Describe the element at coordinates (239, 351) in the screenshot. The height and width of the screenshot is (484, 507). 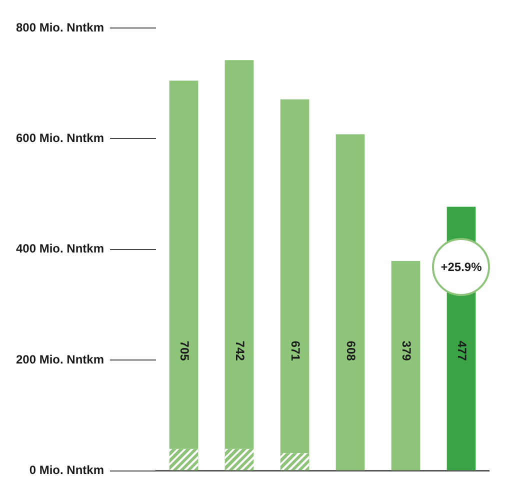
I see `total-label: 742` at that location.